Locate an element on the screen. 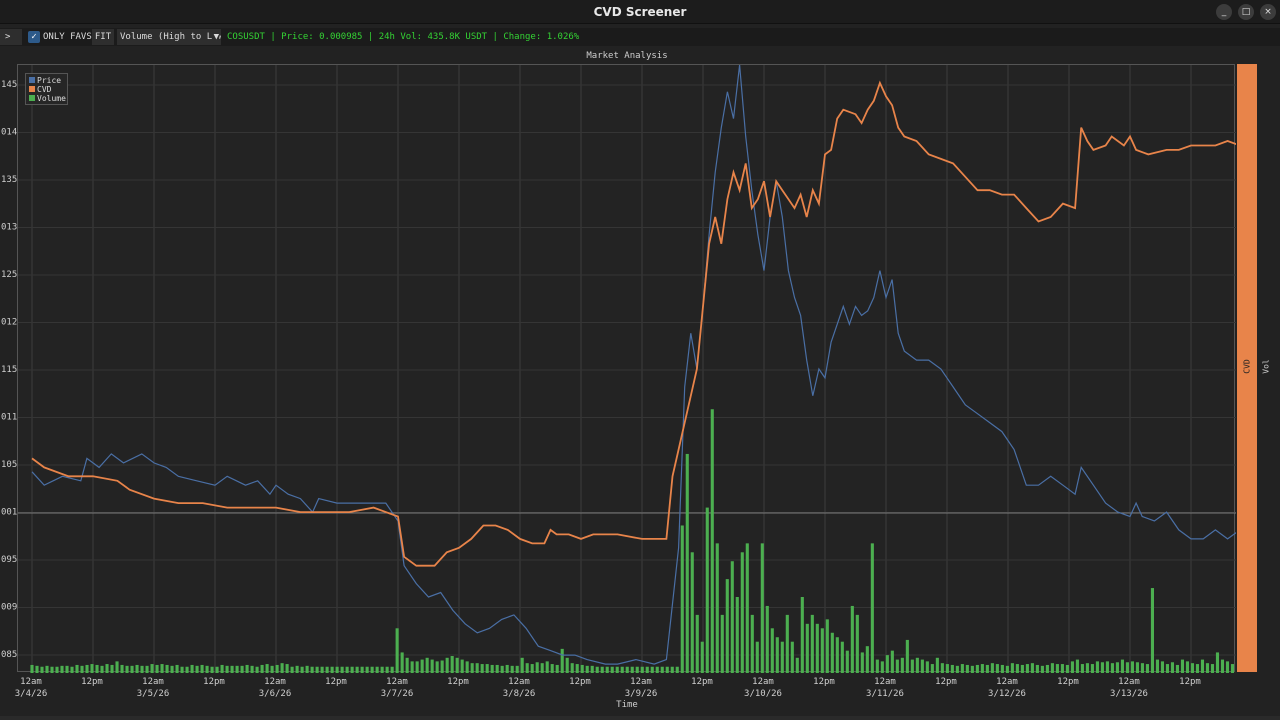  minimize-button: _ is located at coordinates (1224, 12).